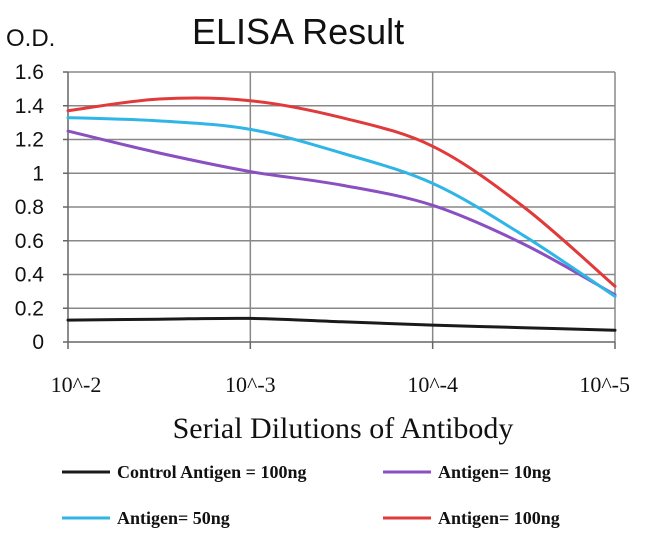 Image resolution: width=650 pixels, height=541 pixels. I want to click on x-axis-label: Serial Dilutions of Antibody, so click(343, 428).